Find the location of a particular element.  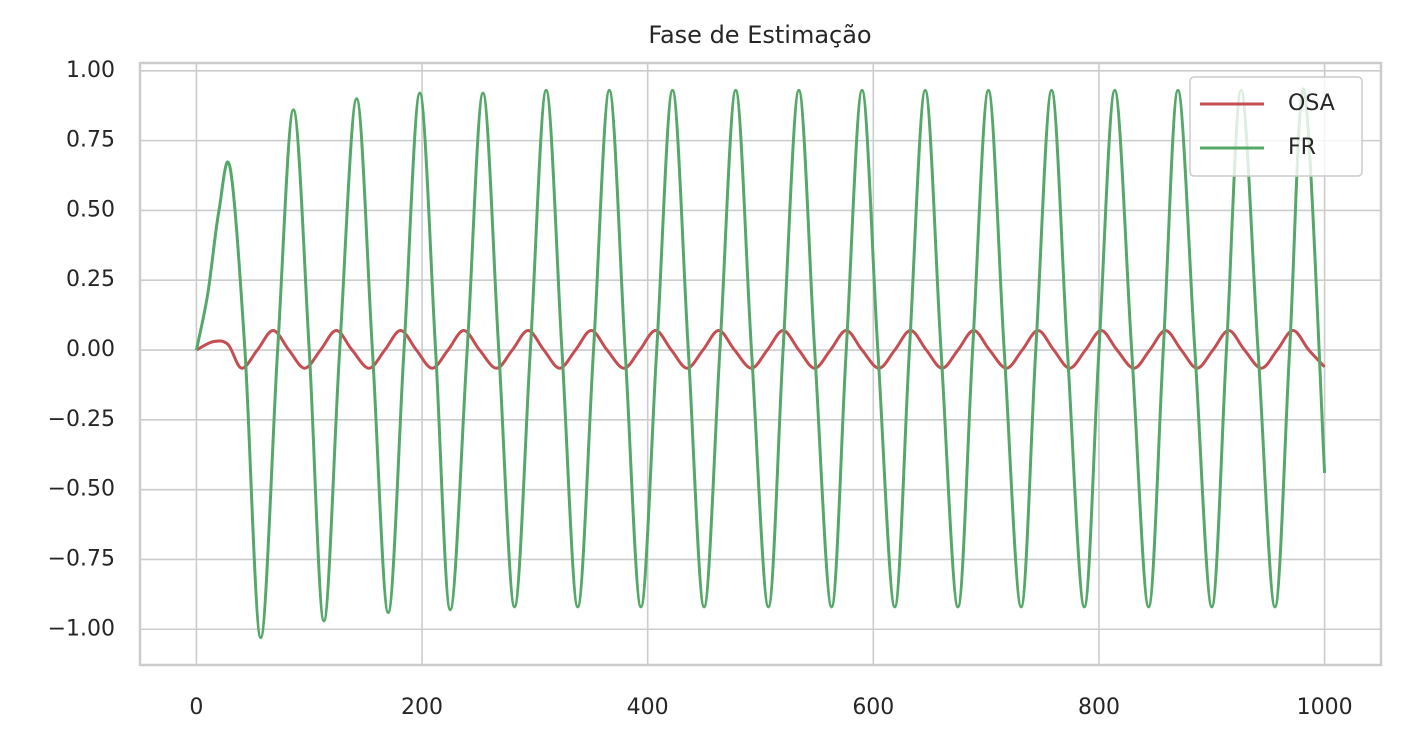

y-tick-label: 1.00 is located at coordinates (90, 70).